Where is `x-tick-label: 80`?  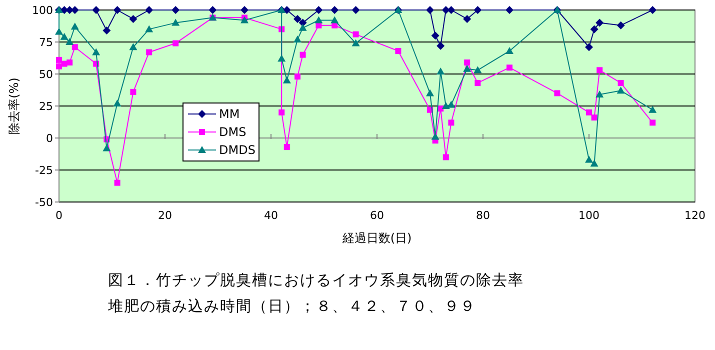 x-tick-label: 80 is located at coordinates (483, 215).